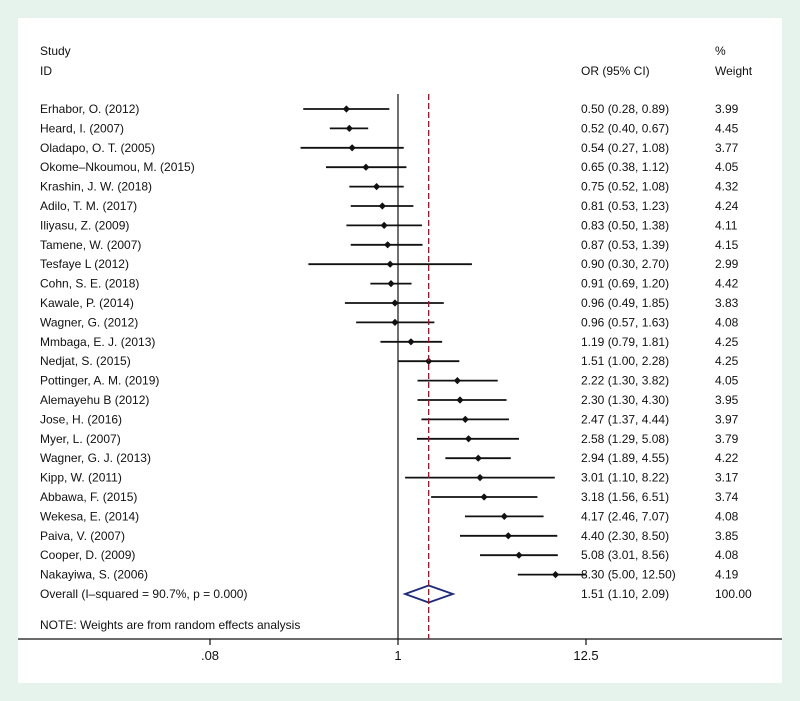  Describe the element at coordinates (625, 109) in the screenshot. I see `or-ci-value: 0.50 (0.28, 0.89)` at that location.